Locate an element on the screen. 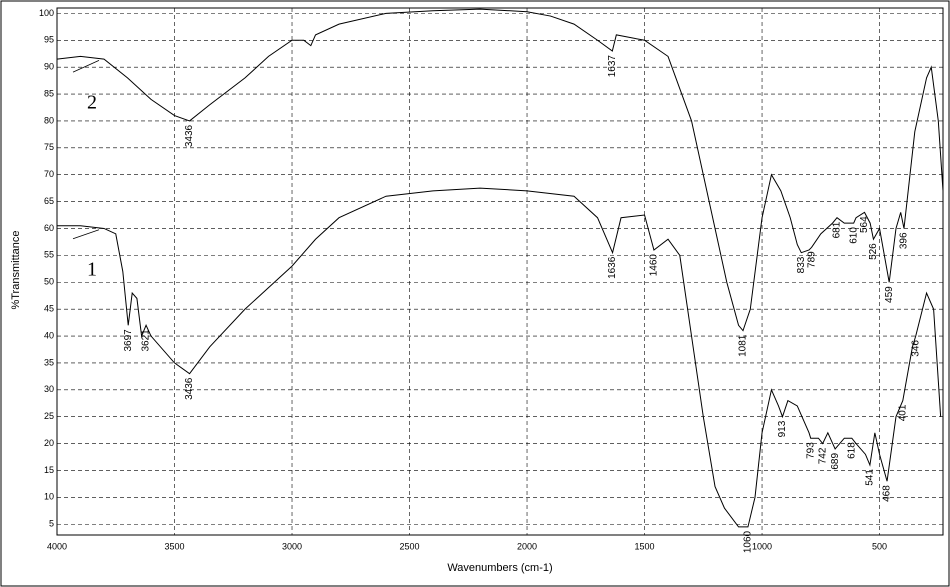 The image size is (950, 587). series-label: 2 is located at coordinates (92, 103).